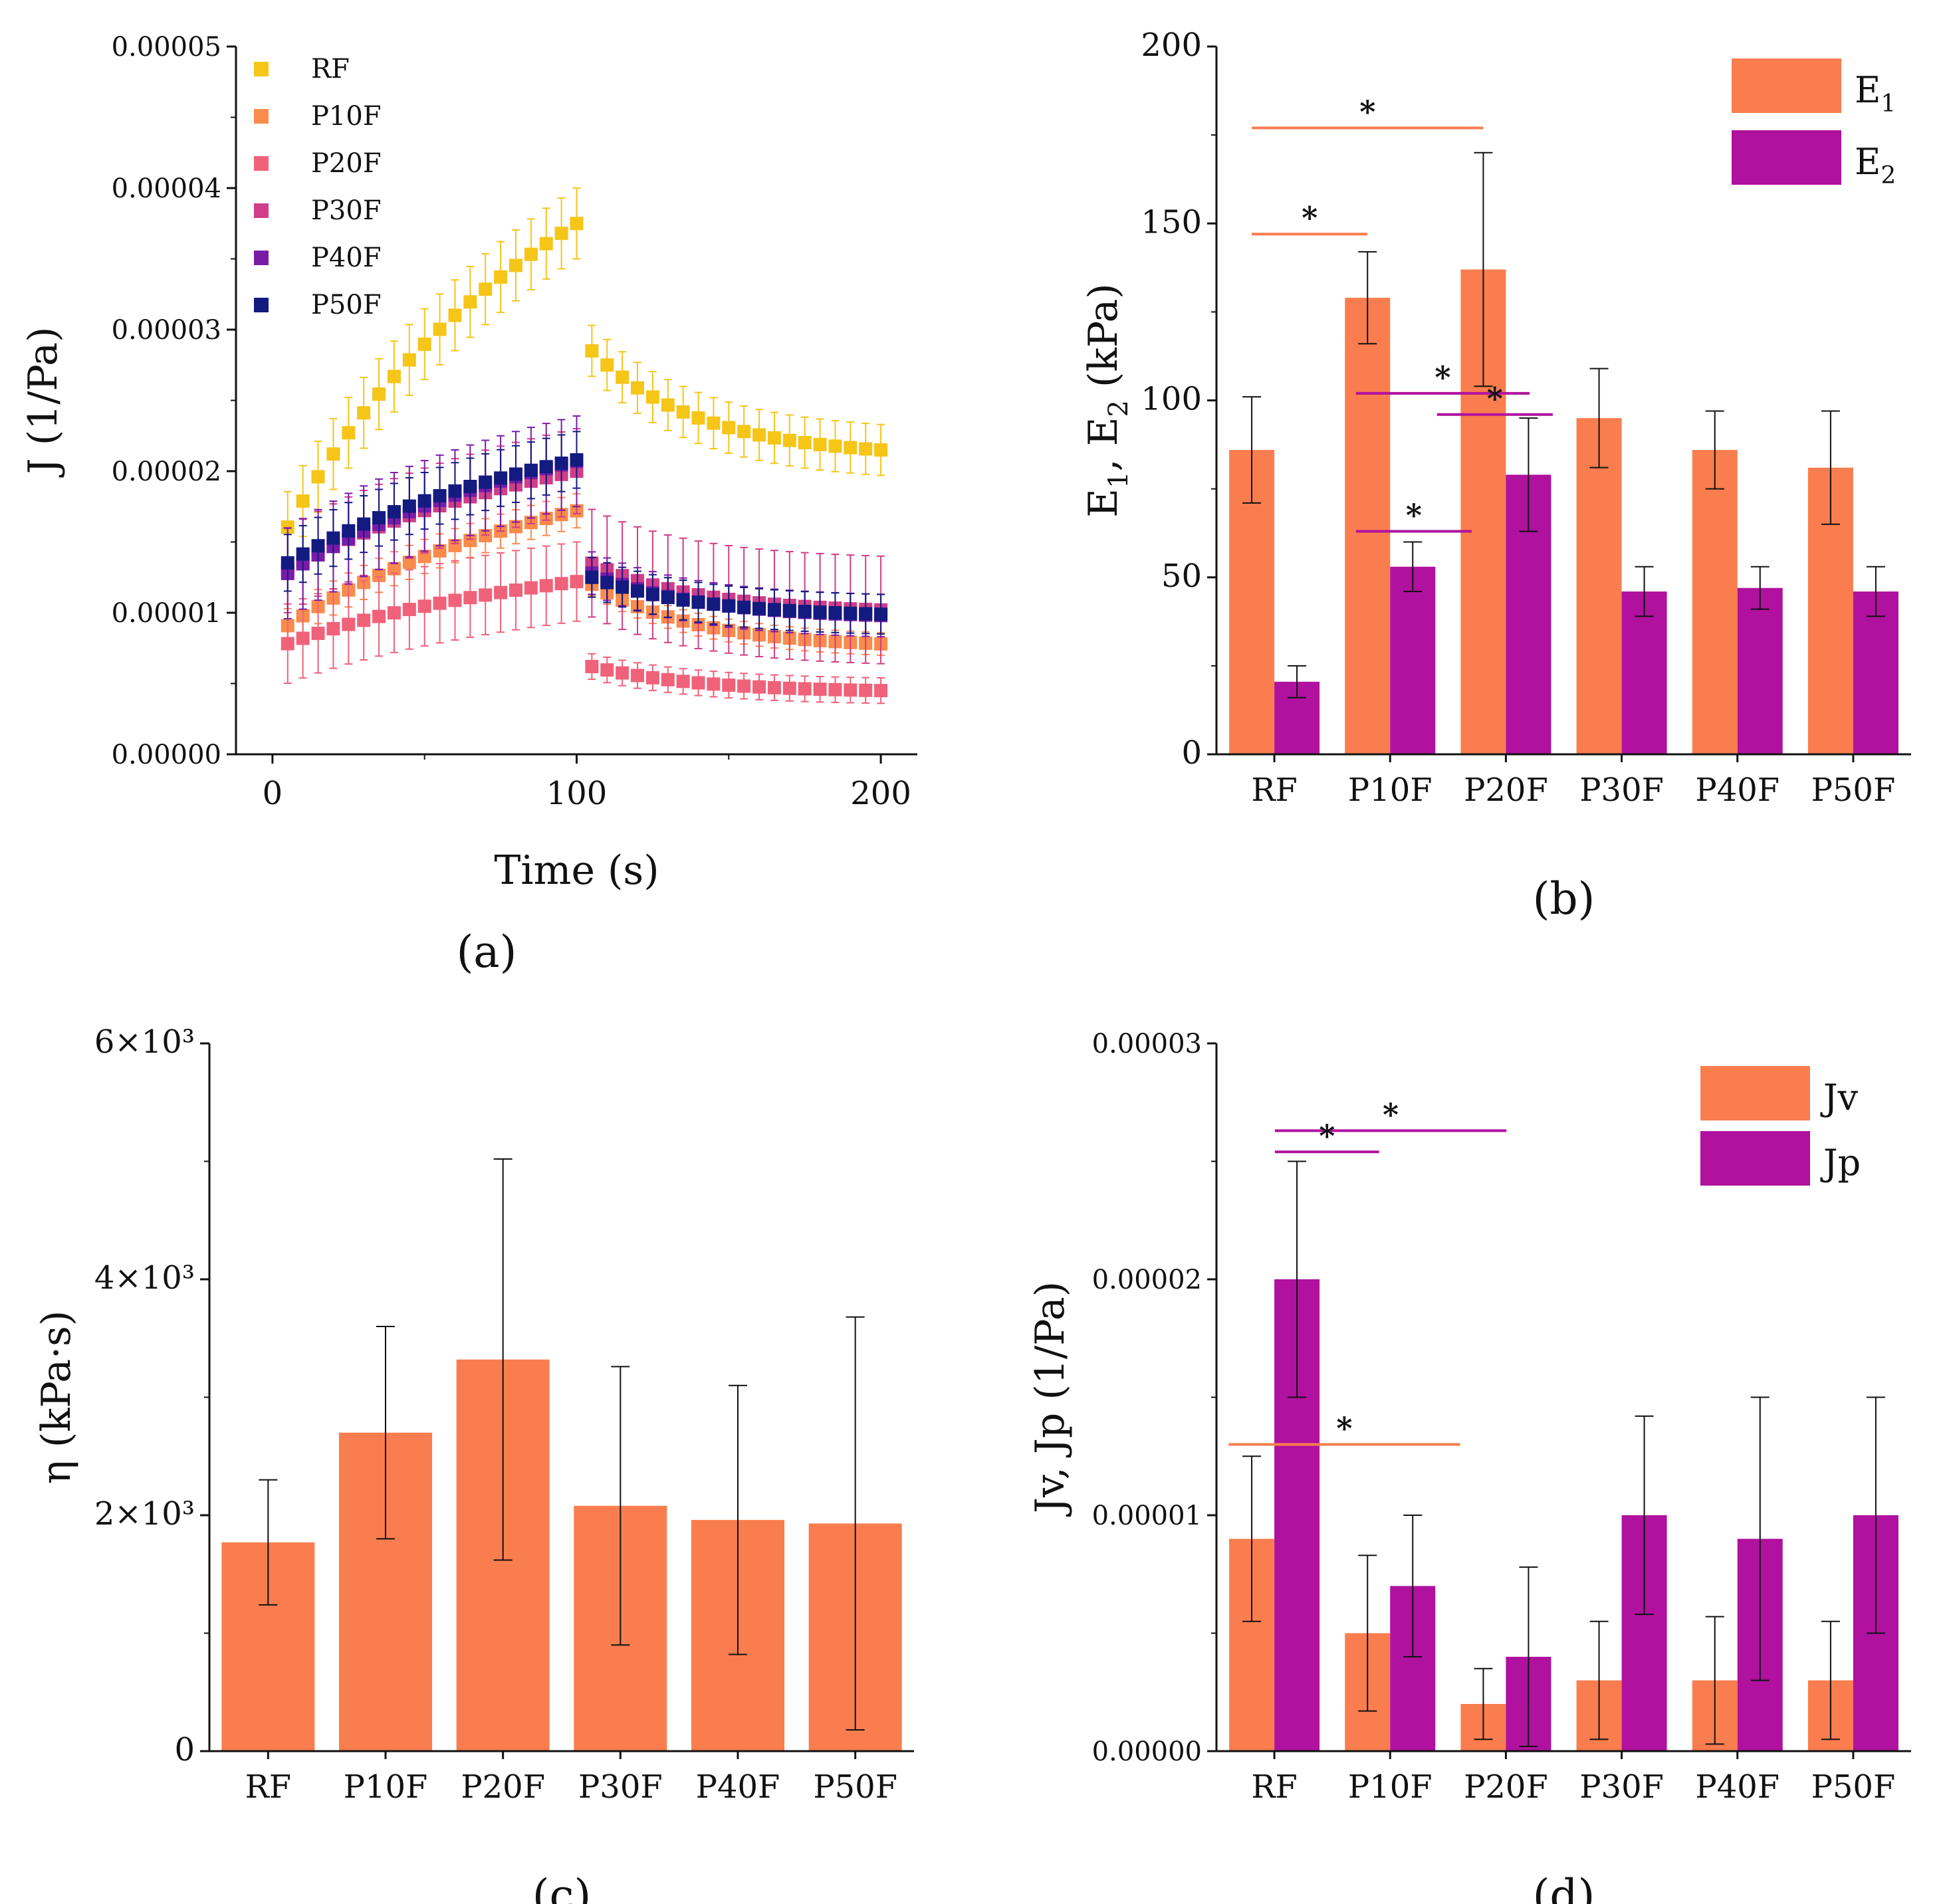  I want to click on panel-c-x-tick-label: P20F, so click(503, 1787).